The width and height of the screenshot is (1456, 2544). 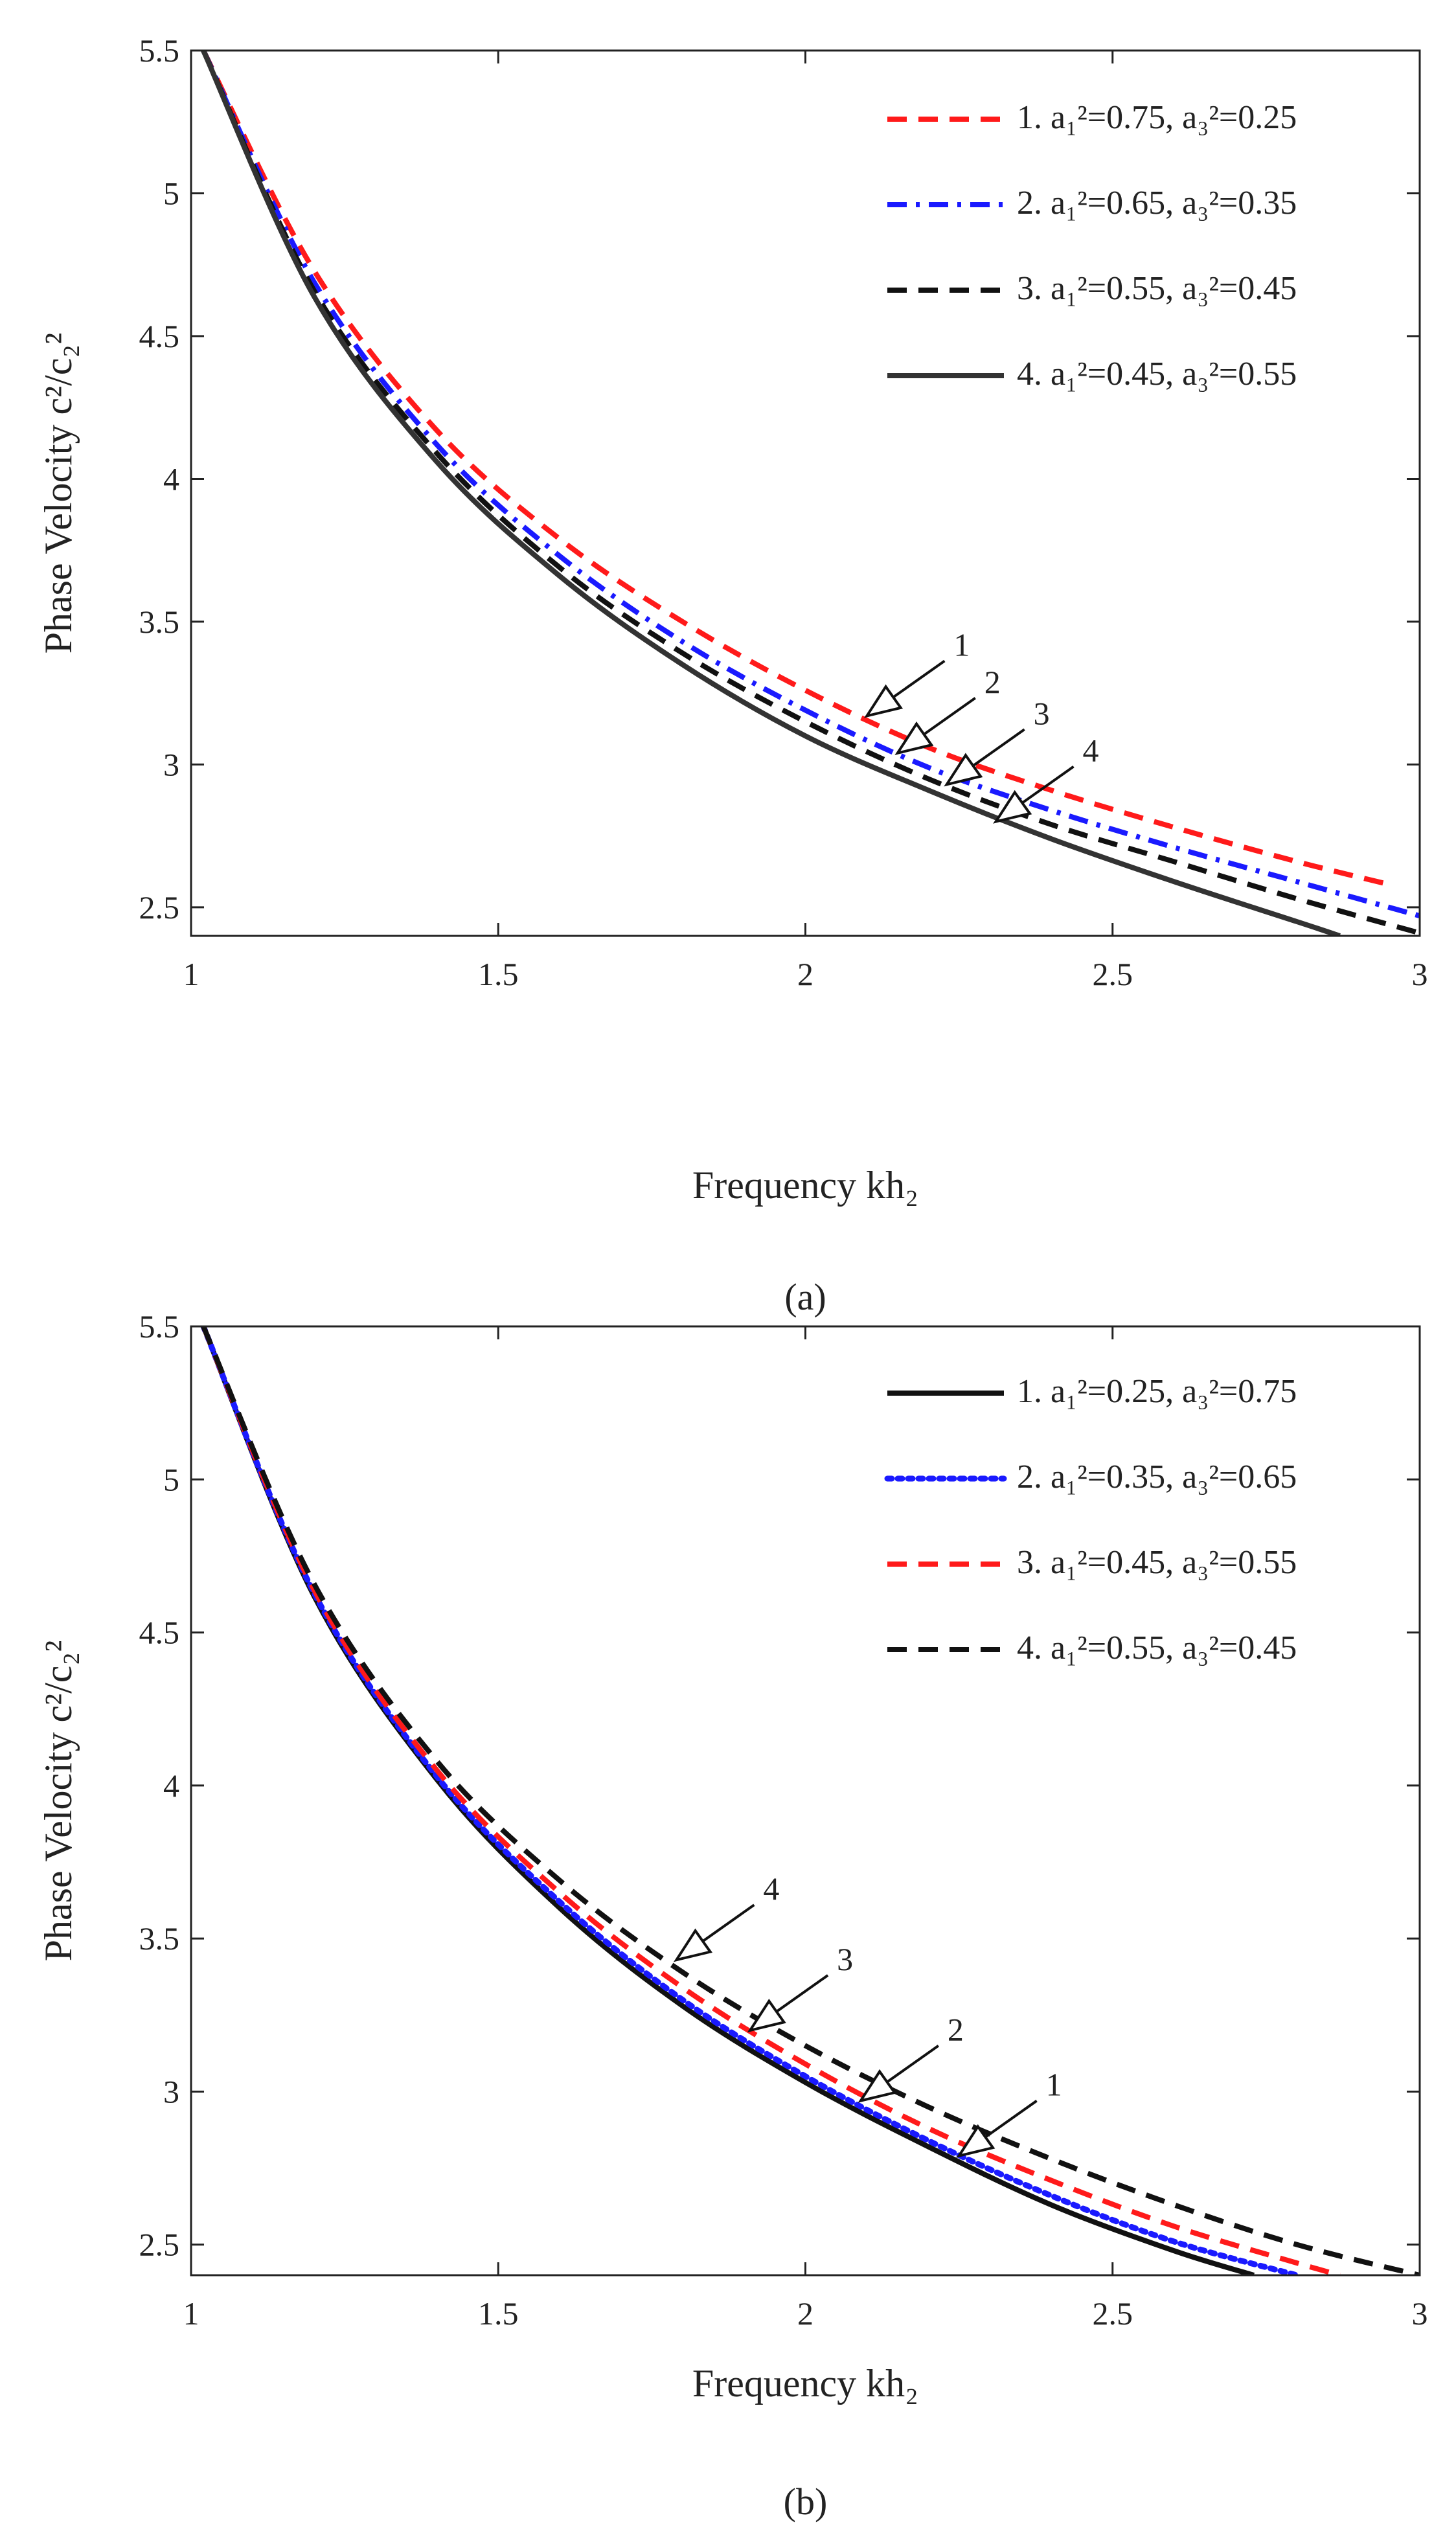 What do you see at coordinates (159, 336) in the screenshot?
I see `y-tick-label-a: 4.5` at bounding box center [159, 336].